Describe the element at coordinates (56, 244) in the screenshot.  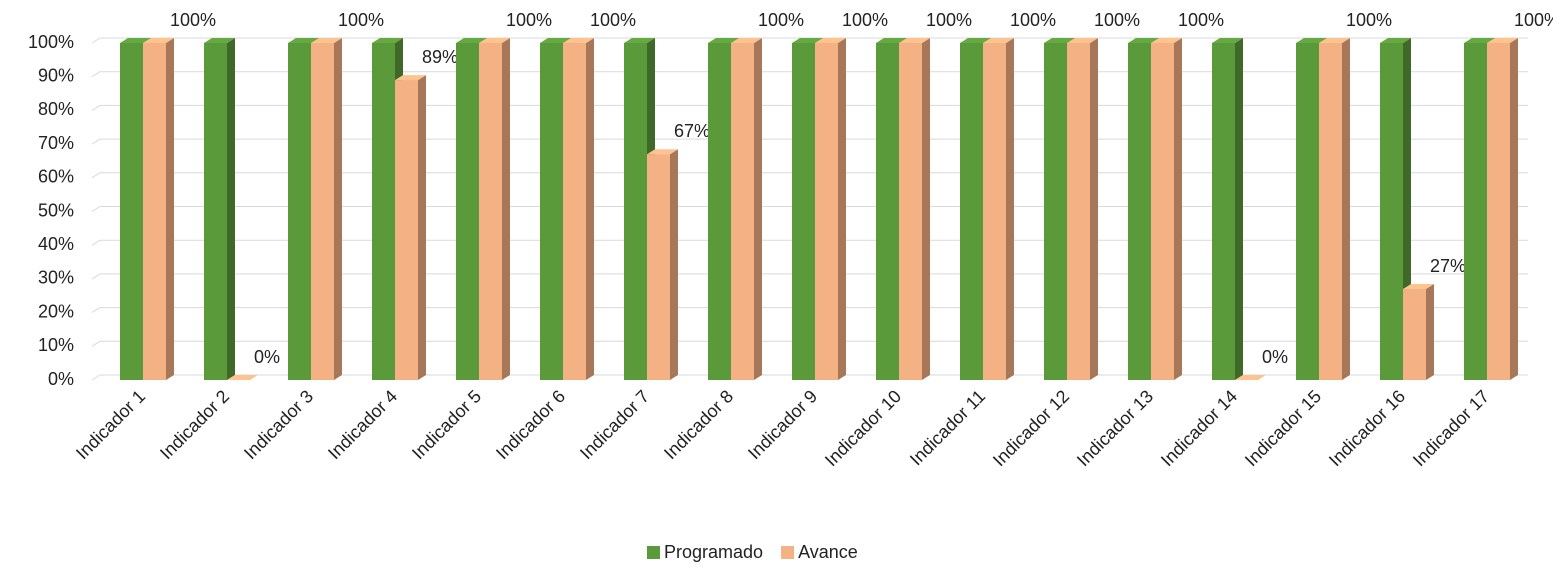
I see `y-tick-label: 40%` at that location.